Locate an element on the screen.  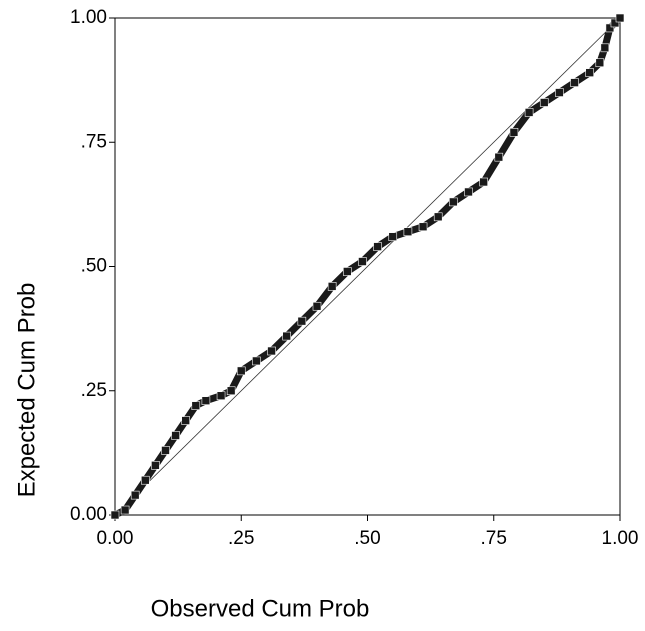
x-tick-label: 0.00 is located at coordinates (115, 538).